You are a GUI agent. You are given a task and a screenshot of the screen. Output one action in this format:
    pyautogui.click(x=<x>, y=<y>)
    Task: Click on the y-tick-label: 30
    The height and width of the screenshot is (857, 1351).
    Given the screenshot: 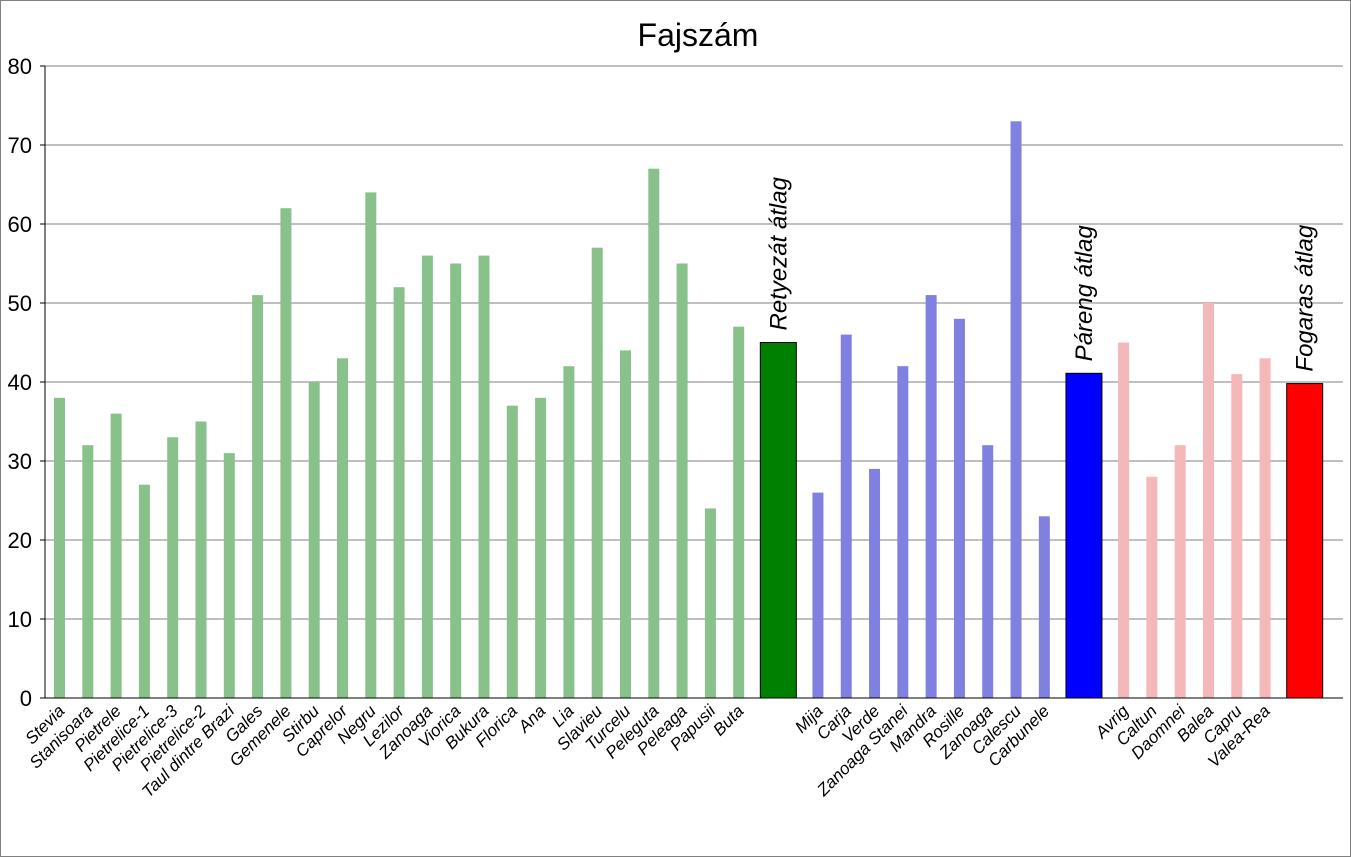 What is the action you would take?
    pyautogui.click(x=20, y=461)
    